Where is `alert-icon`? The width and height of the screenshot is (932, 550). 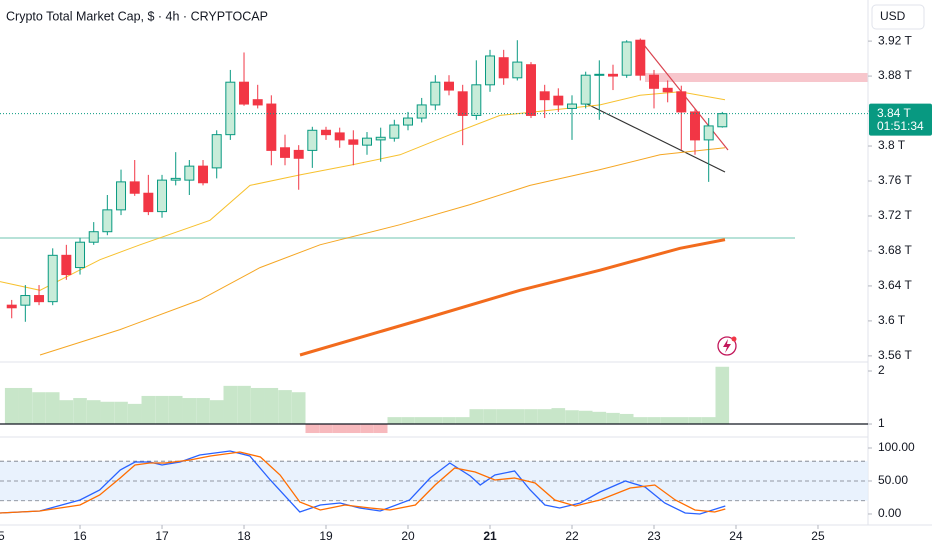
alert-icon is located at coordinates (727, 346).